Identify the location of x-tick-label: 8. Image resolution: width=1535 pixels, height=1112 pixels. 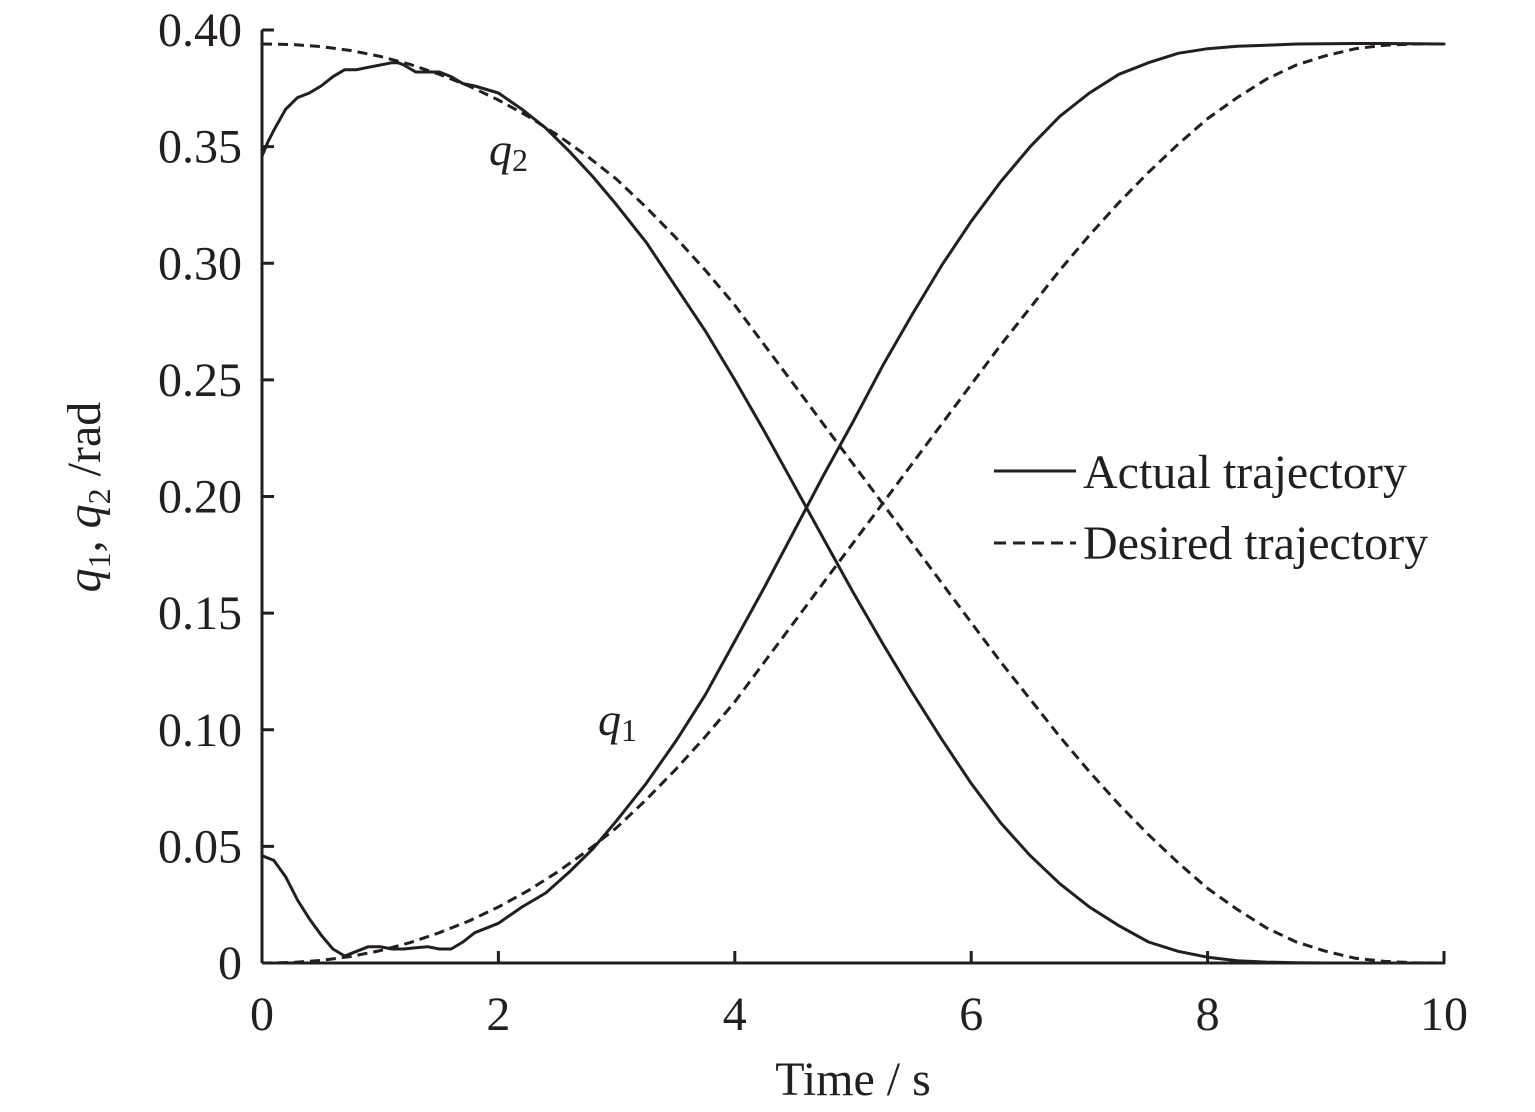
(1208, 1014).